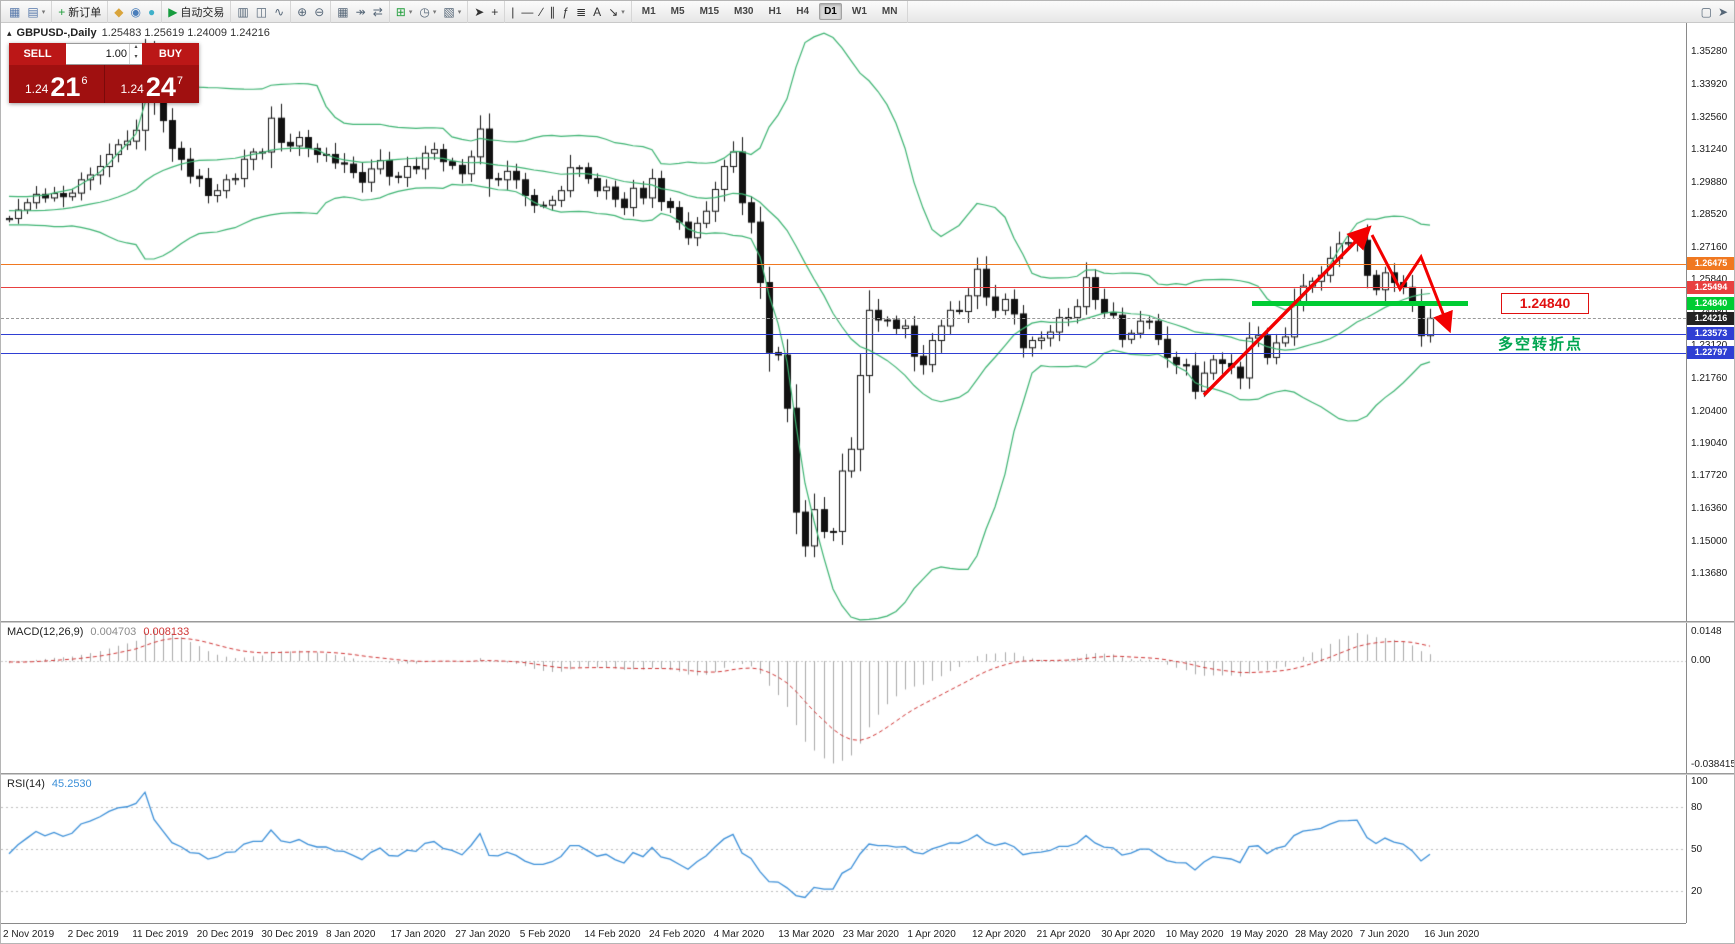 The image size is (1735, 944). Describe the element at coordinates (43, 12) in the screenshot. I see `chevron-down-icon: ▾` at that location.